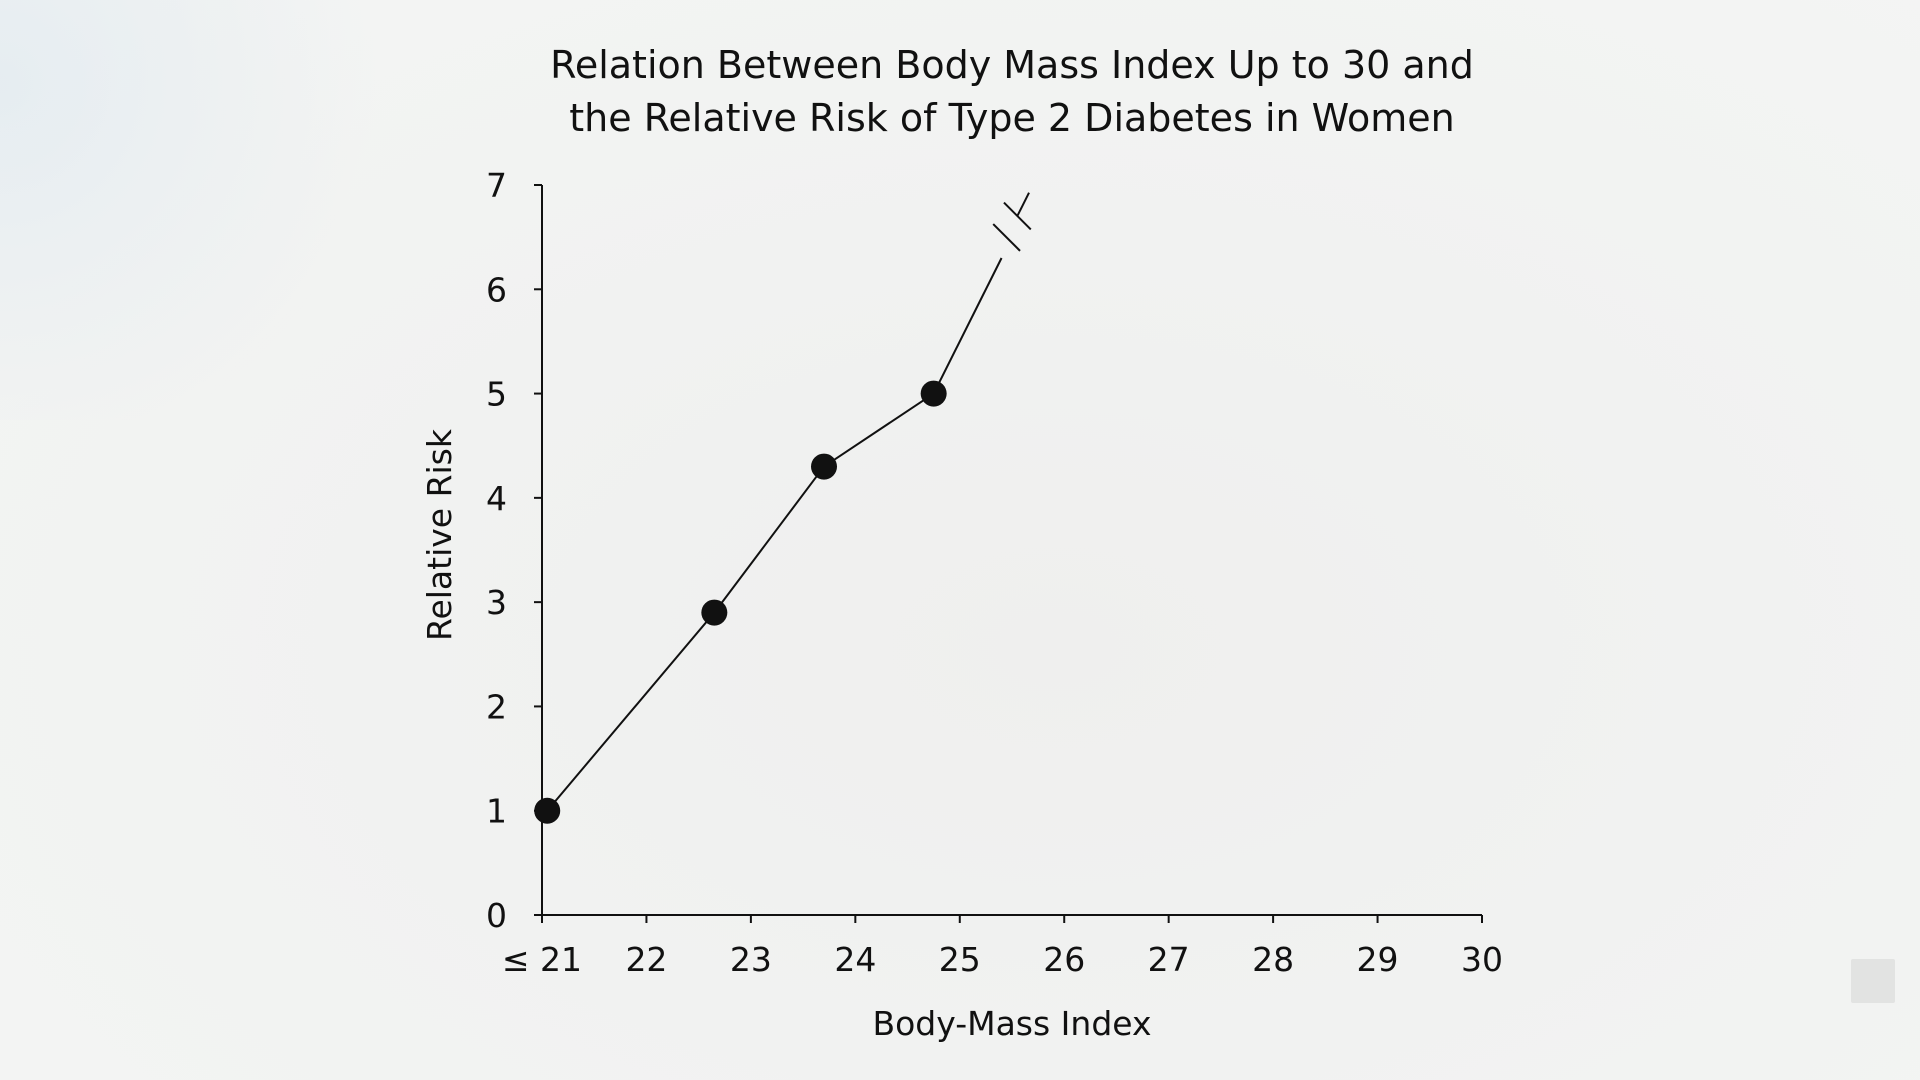  What do you see at coordinates (496, 289) in the screenshot?
I see `y-tick-label: 6` at bounding box center [496, 289].